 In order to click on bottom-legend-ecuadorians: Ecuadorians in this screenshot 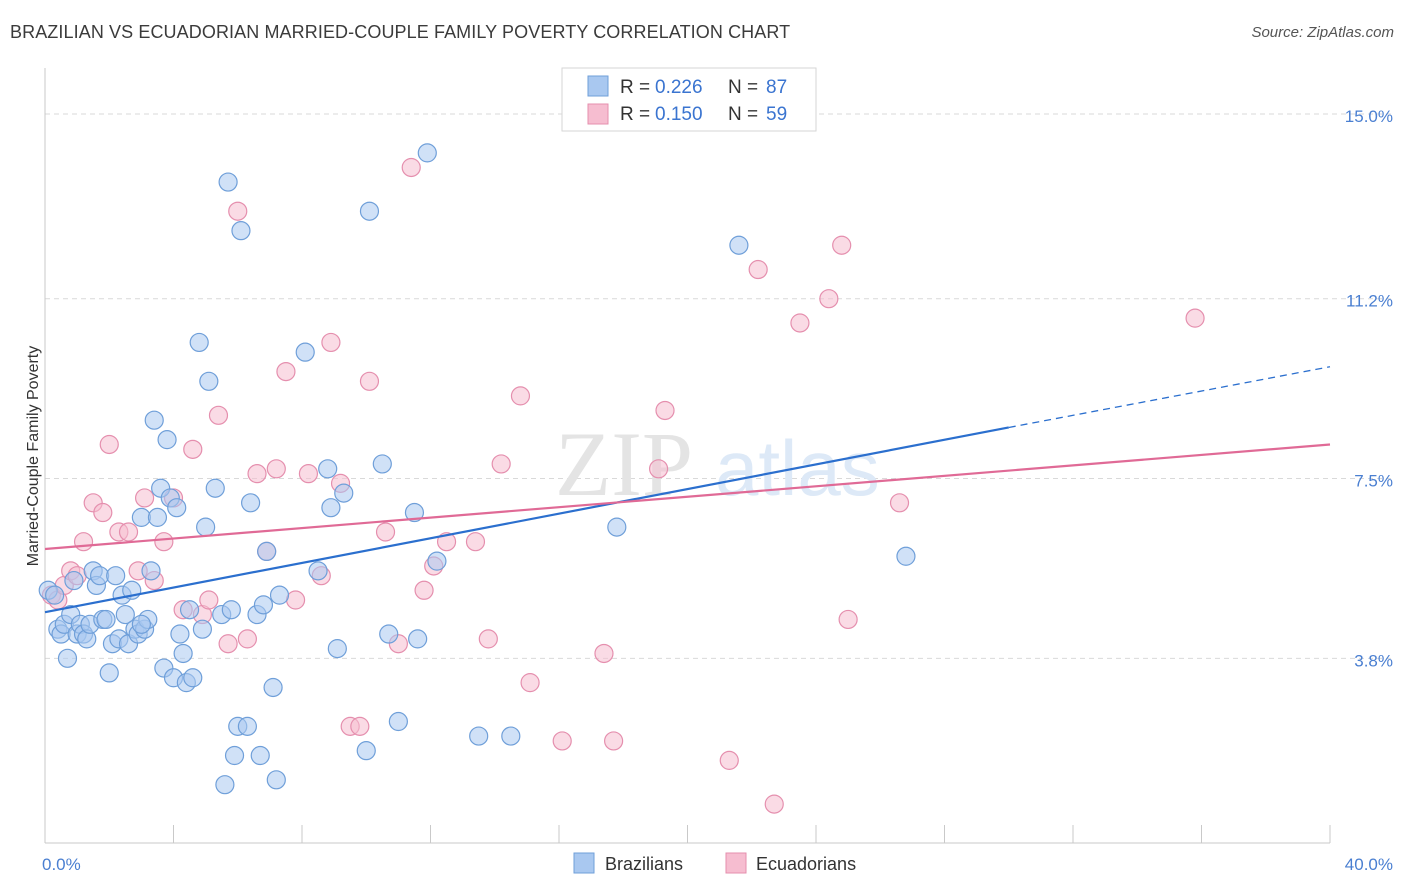, I will do `click(806, 864)`.